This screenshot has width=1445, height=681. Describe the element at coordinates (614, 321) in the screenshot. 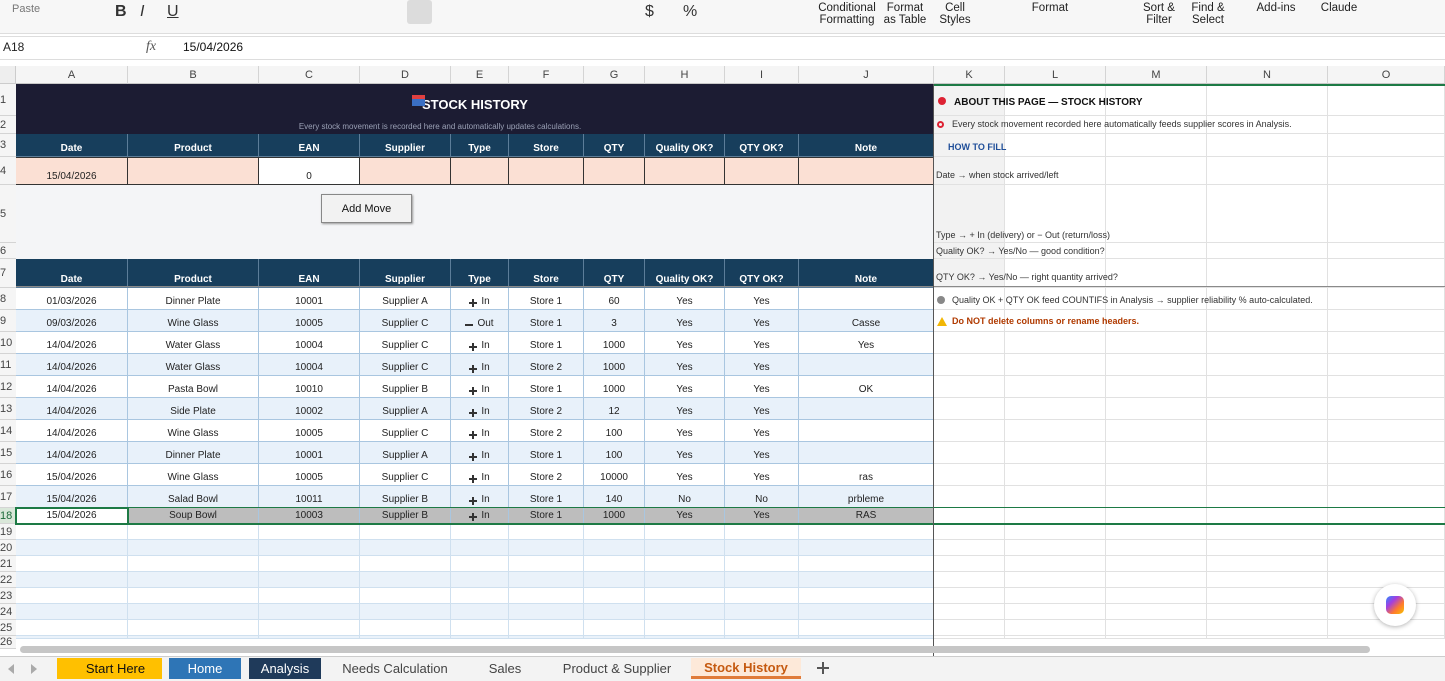

I see `data-cell: 3` at that location.